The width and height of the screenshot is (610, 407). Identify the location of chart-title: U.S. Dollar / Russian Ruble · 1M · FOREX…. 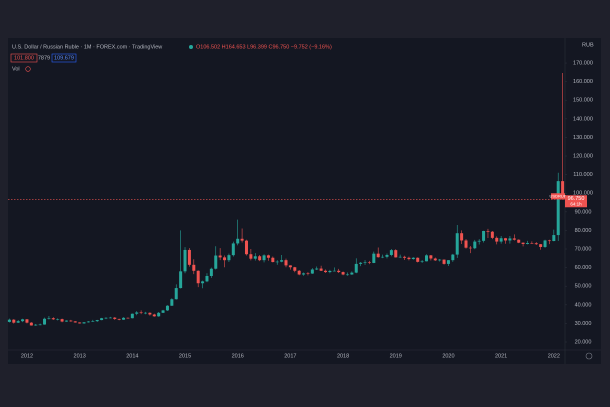
(87, 47).